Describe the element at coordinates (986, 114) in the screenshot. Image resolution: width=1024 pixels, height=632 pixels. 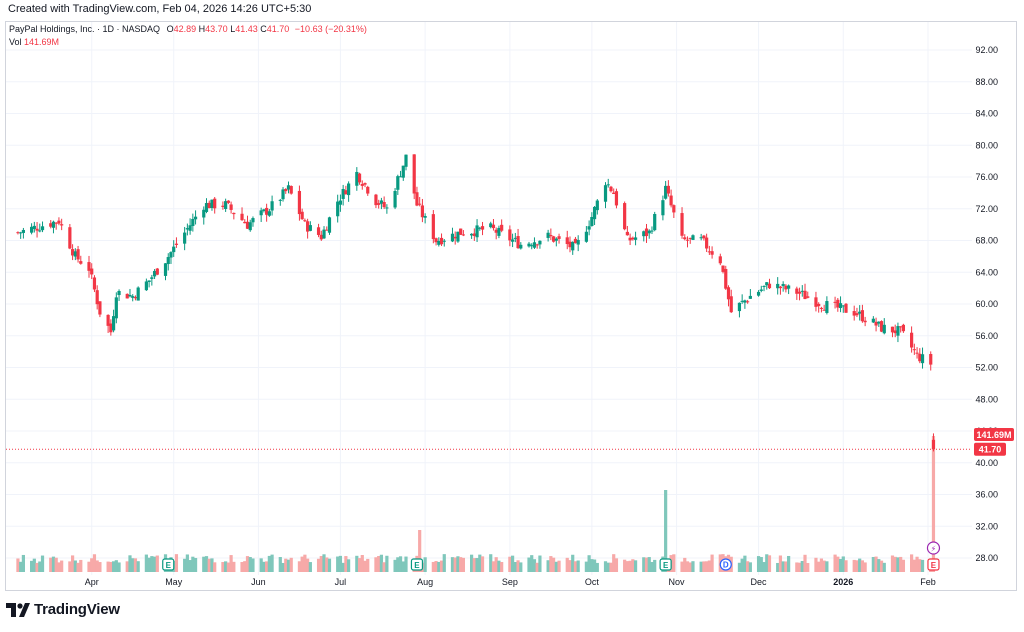
I see `y-tick-label: 84.00` at that location.